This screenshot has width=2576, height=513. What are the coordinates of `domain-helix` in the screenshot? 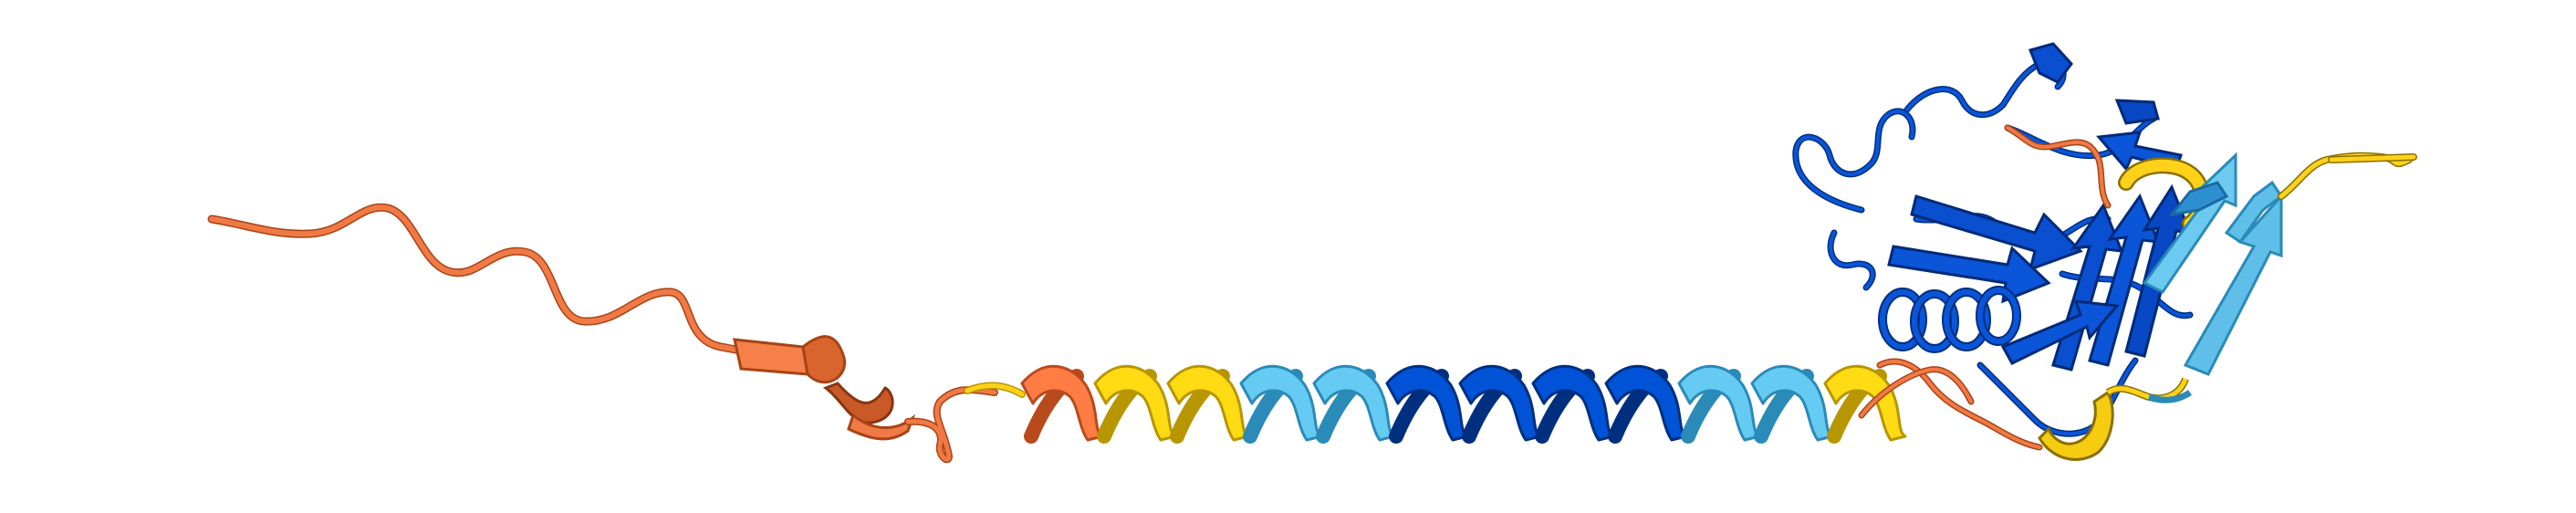 It's located at (1949, 319).